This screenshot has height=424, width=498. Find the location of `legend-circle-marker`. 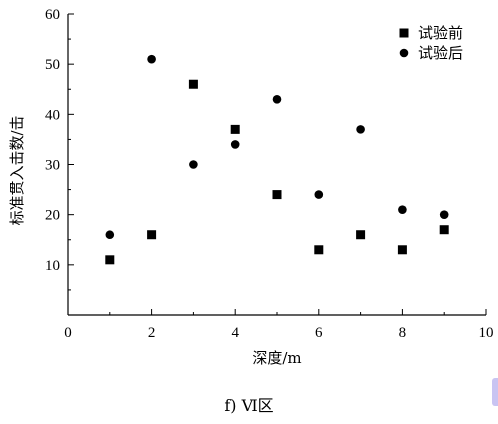

legend-circle-marker is located at coordinates (404, 53).